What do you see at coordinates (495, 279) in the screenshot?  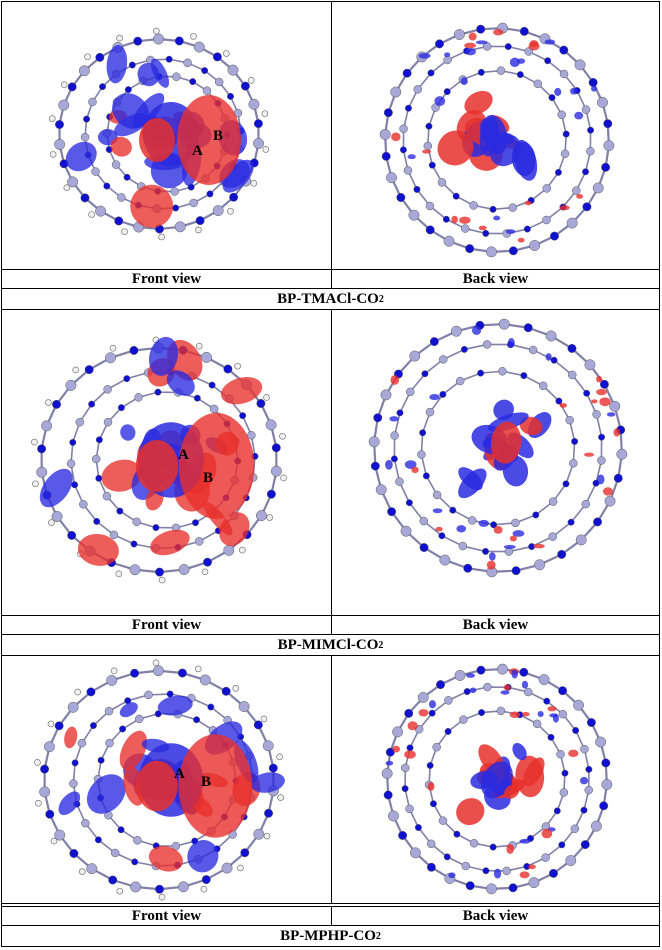 I see `back-view-label-1: Back view` at bounding box center [495, 279].